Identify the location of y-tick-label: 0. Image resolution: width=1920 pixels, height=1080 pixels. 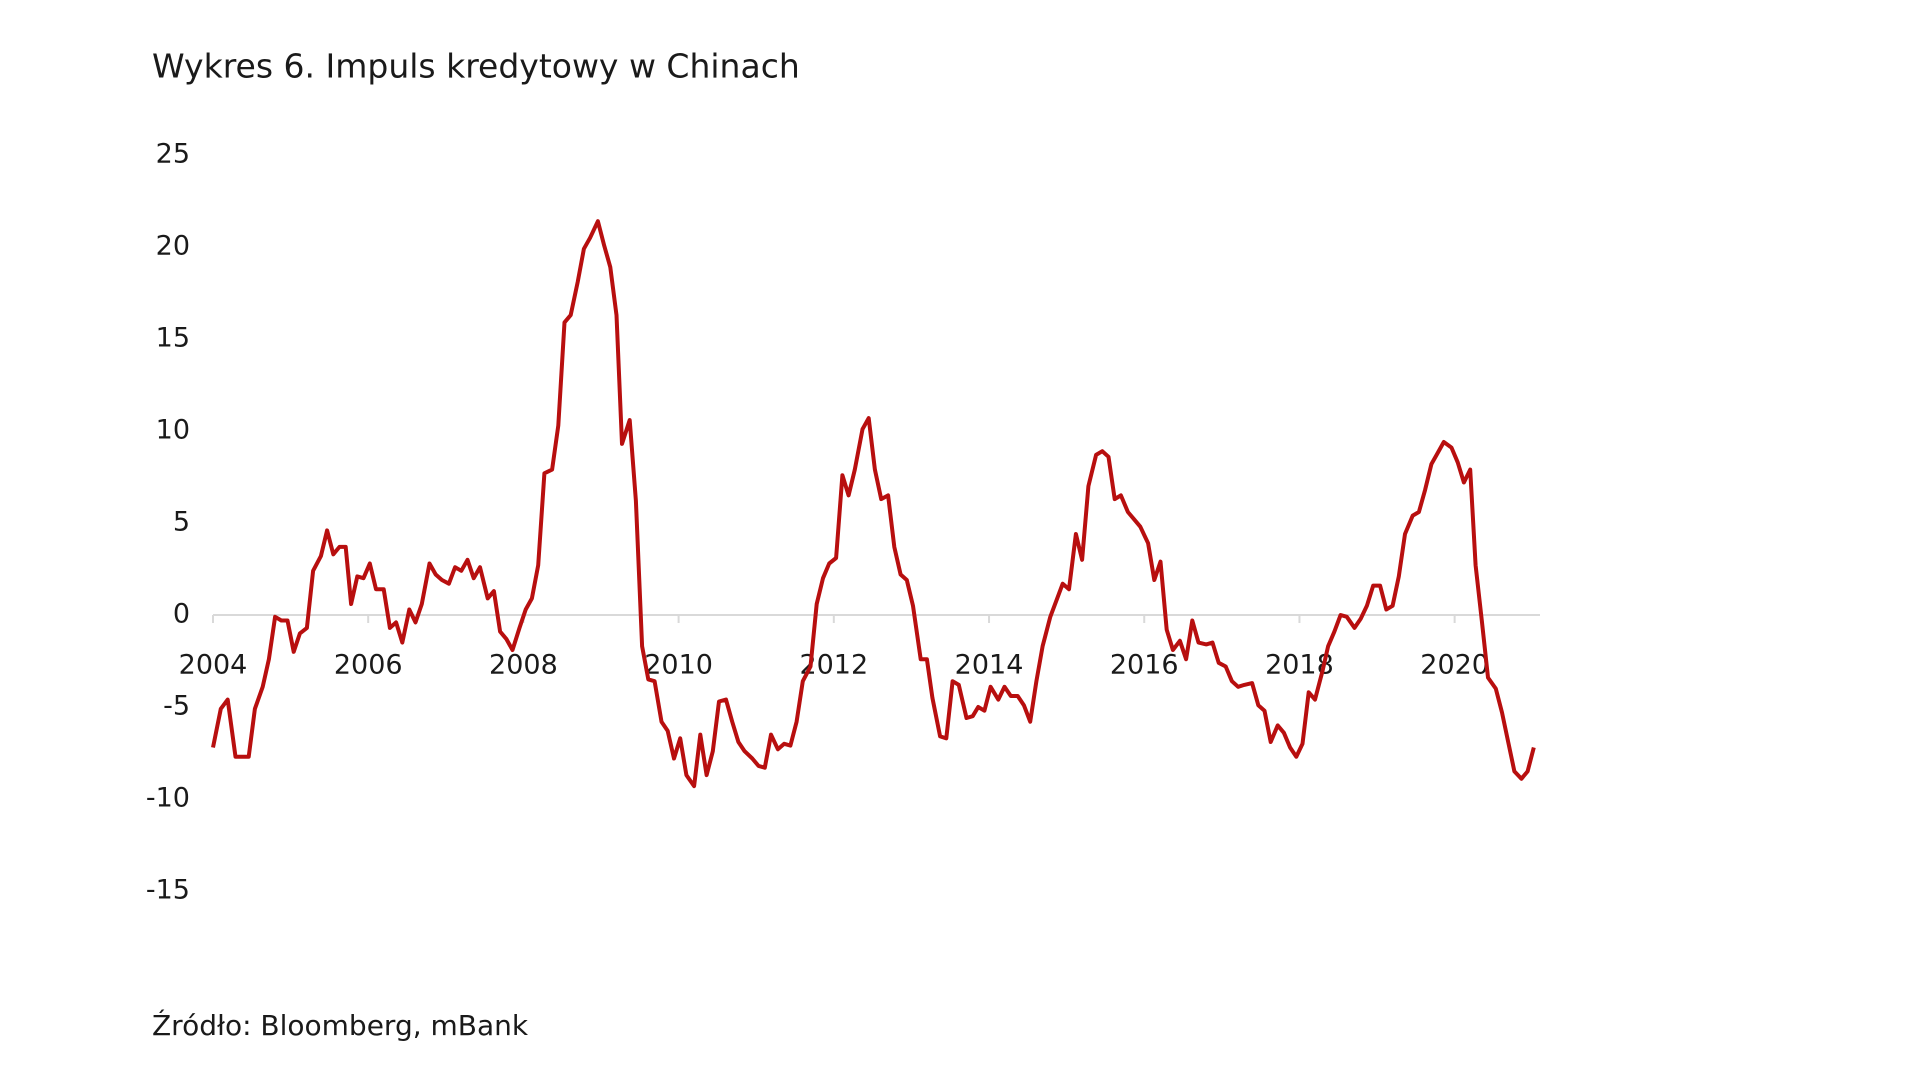
(181, 614).